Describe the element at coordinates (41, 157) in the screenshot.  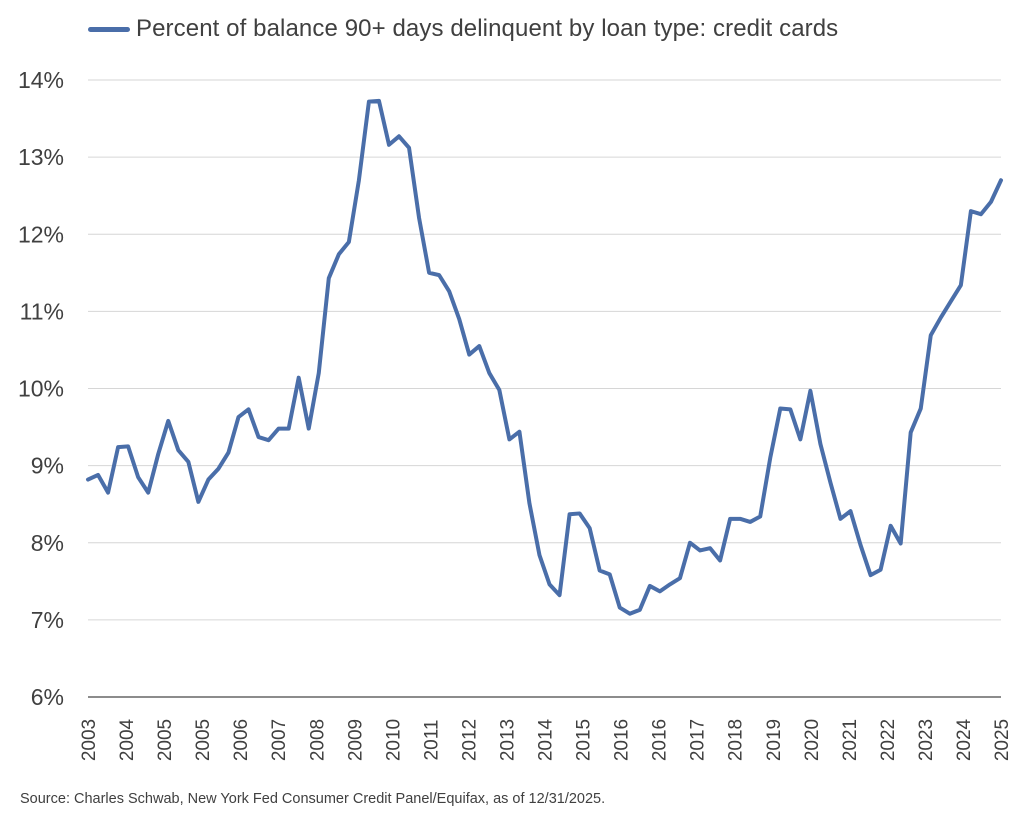
I see `y-tick-label: 13%` at that location.